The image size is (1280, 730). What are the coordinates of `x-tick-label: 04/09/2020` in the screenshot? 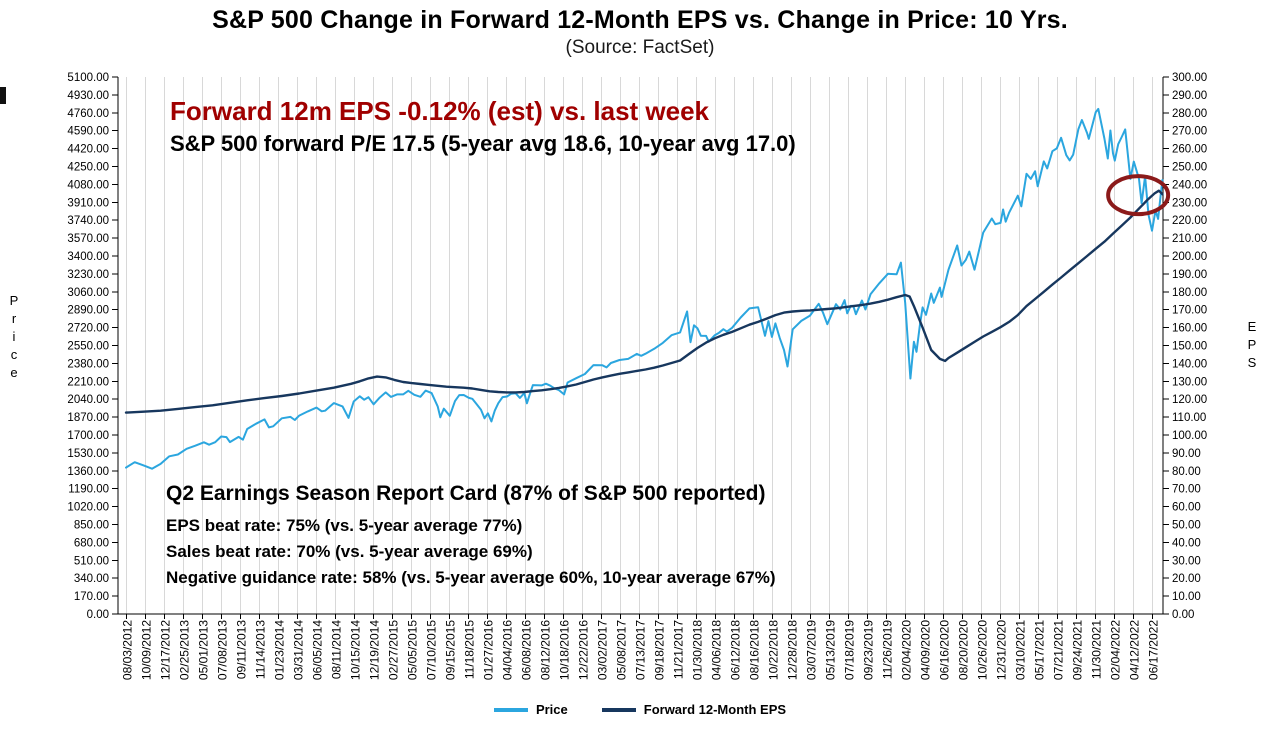 It's located at (926, 650).